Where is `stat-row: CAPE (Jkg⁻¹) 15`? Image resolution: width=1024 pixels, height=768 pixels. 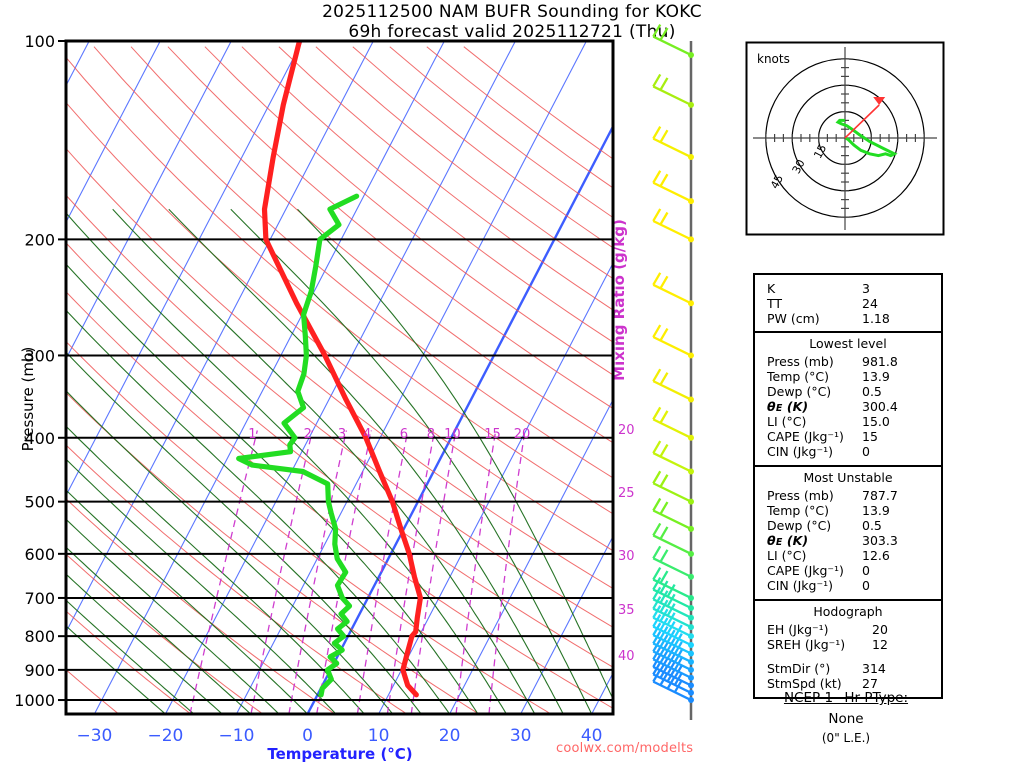
stat-row: CAPE (Jkg⁻¹) 15 is located at coordinates (851, 436).